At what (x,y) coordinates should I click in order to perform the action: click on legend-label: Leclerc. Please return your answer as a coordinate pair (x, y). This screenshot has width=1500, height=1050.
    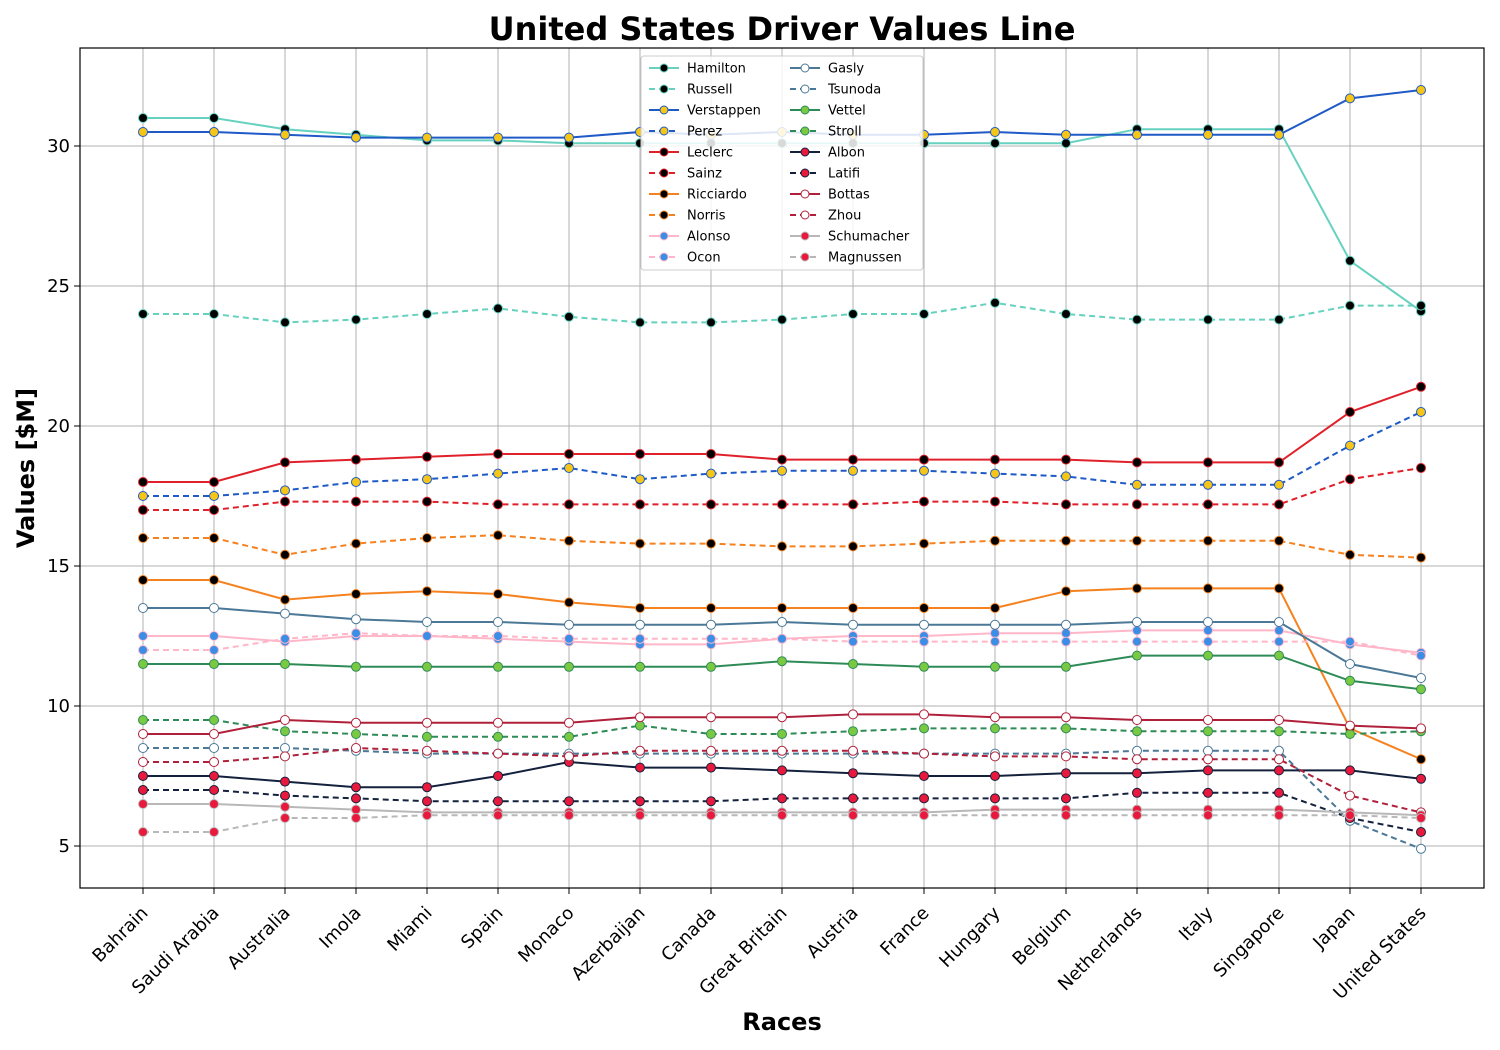
    Looking at the image, I should click on (710, 153).